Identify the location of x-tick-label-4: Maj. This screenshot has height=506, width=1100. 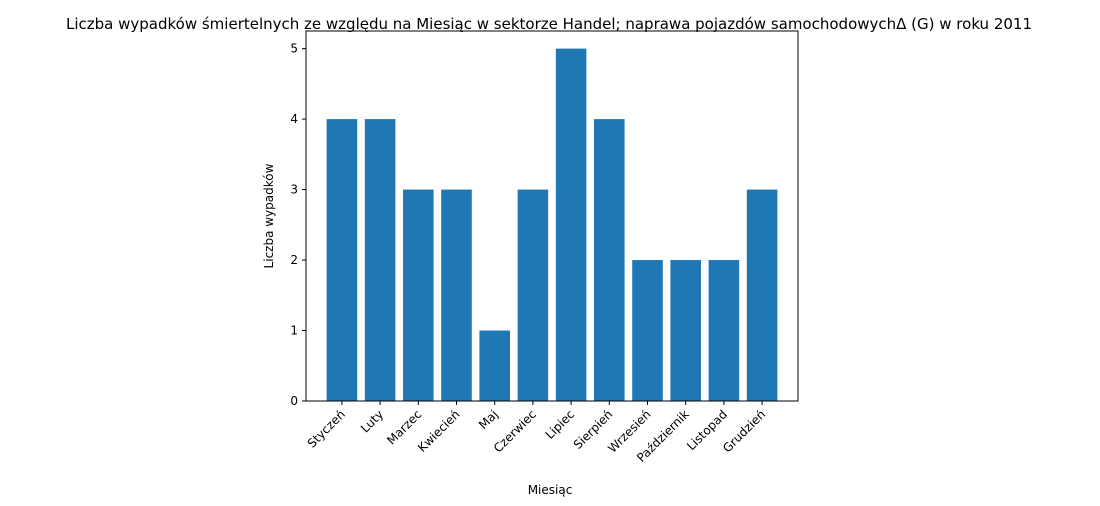
(488, 419).